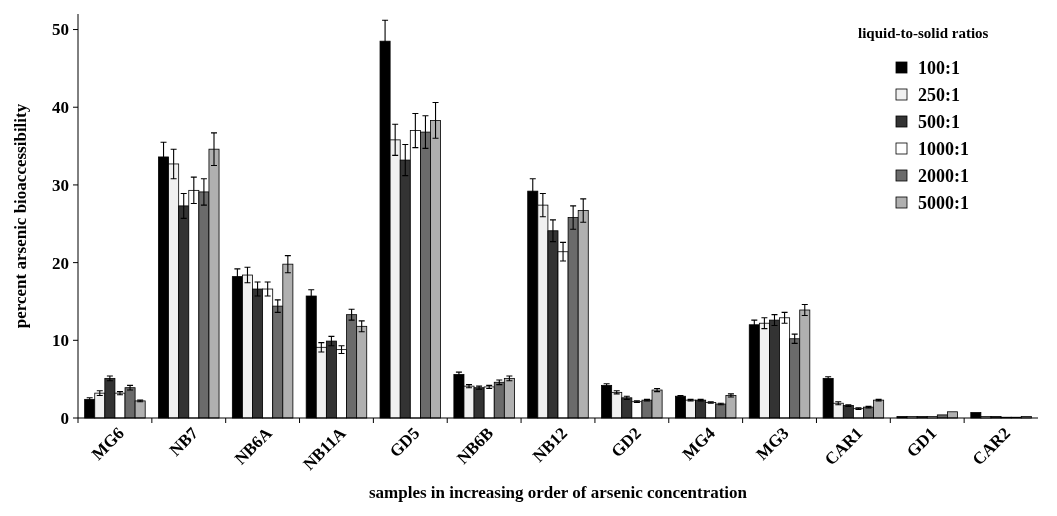 The width and height of the screenshot is (1057, 516). Describe the element at coordinates (60, 108) in the screenshot. I see `y-tick-label: 40` at that location.